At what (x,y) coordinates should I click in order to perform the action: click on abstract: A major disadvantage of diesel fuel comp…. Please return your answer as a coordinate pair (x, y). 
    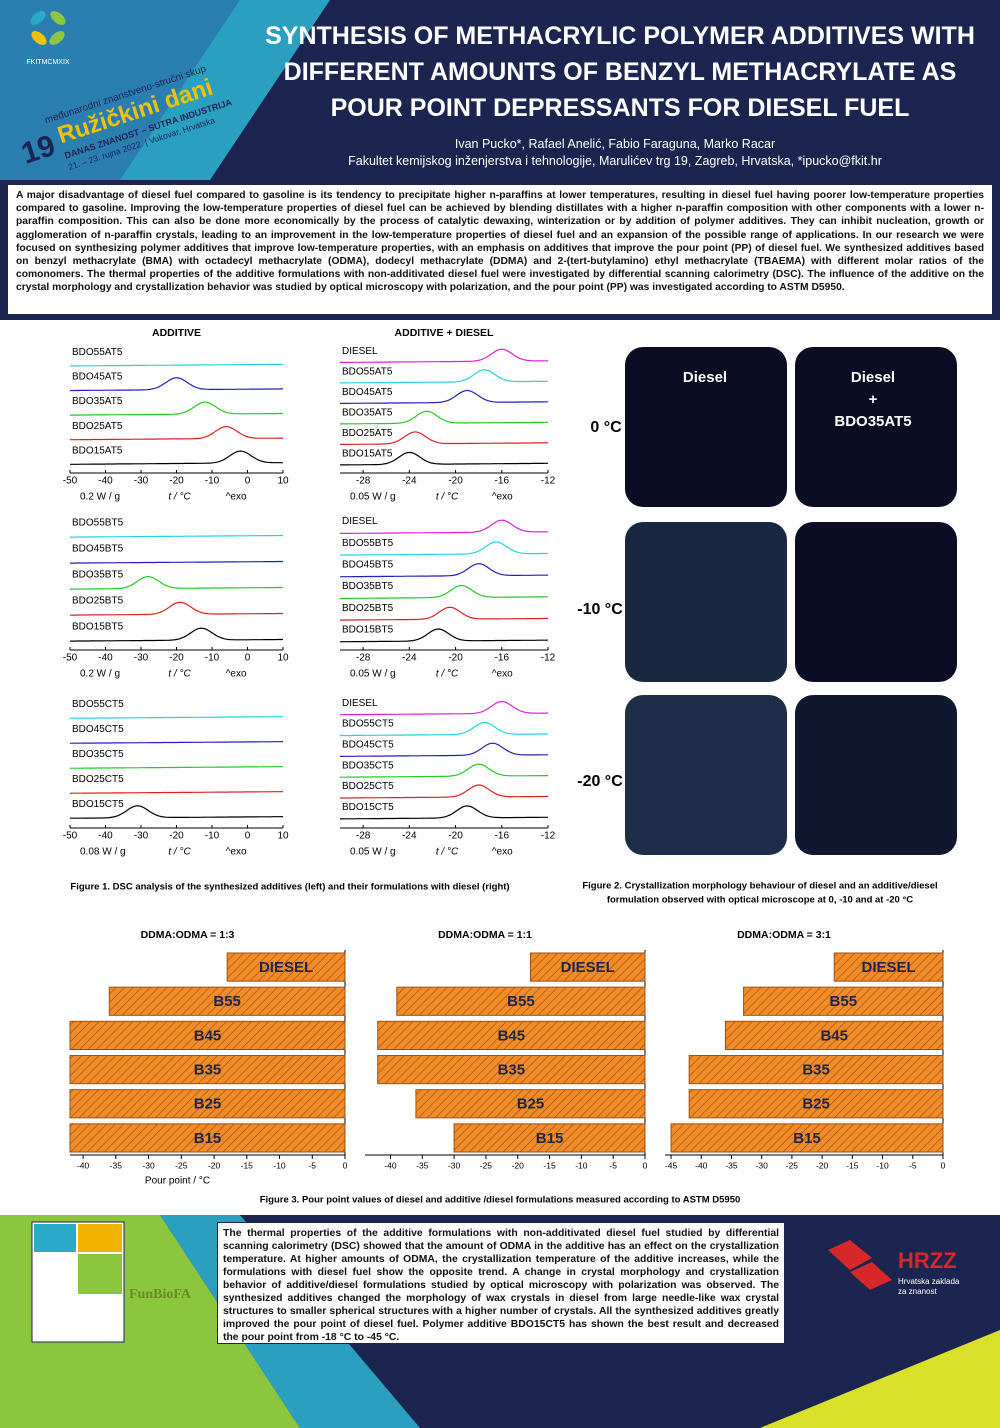
    Looking at the image, I should click on (500, 249).